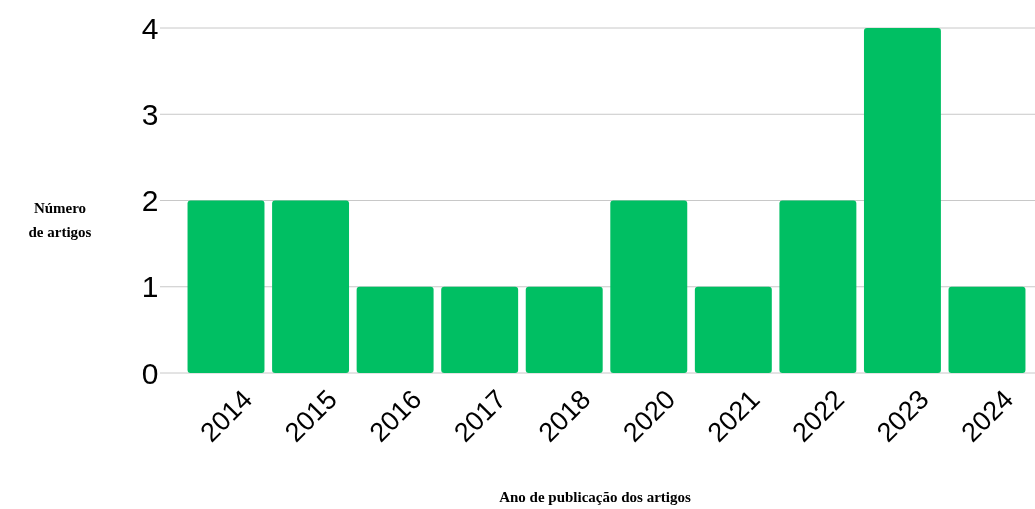 Image resolution: width=1035 pixels, height=509 pixels. Describe the element at coordinates (150, 200) in the screenshot. I see `y-tick-label: 2` at that location.